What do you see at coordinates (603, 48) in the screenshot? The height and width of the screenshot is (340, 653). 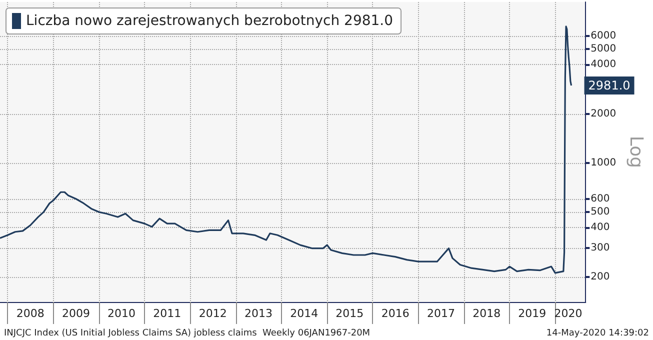 I see `y-tick-label: 5000` at bounding box center [603, 48].